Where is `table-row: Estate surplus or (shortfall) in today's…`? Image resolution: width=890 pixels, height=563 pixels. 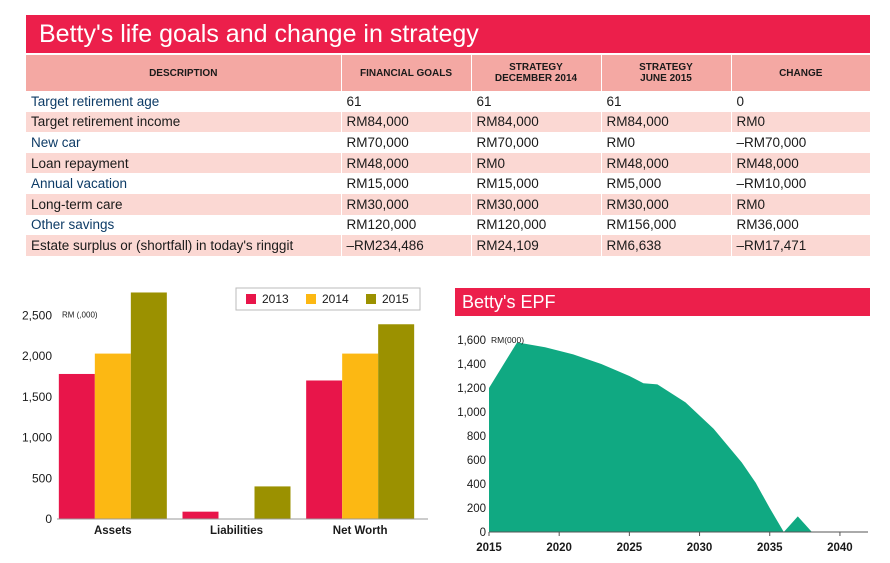
table-row: Estate surplus or (shortfall) in today's… is located at coordinates (448, 245).